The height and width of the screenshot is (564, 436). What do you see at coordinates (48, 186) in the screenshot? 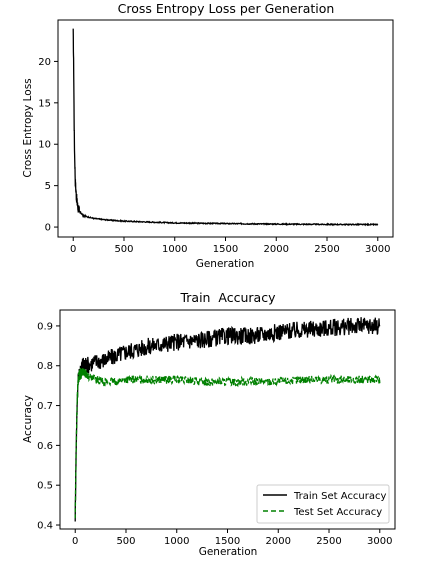
I see `loss-ytick-label: 5` at bounding box center [48, 186].